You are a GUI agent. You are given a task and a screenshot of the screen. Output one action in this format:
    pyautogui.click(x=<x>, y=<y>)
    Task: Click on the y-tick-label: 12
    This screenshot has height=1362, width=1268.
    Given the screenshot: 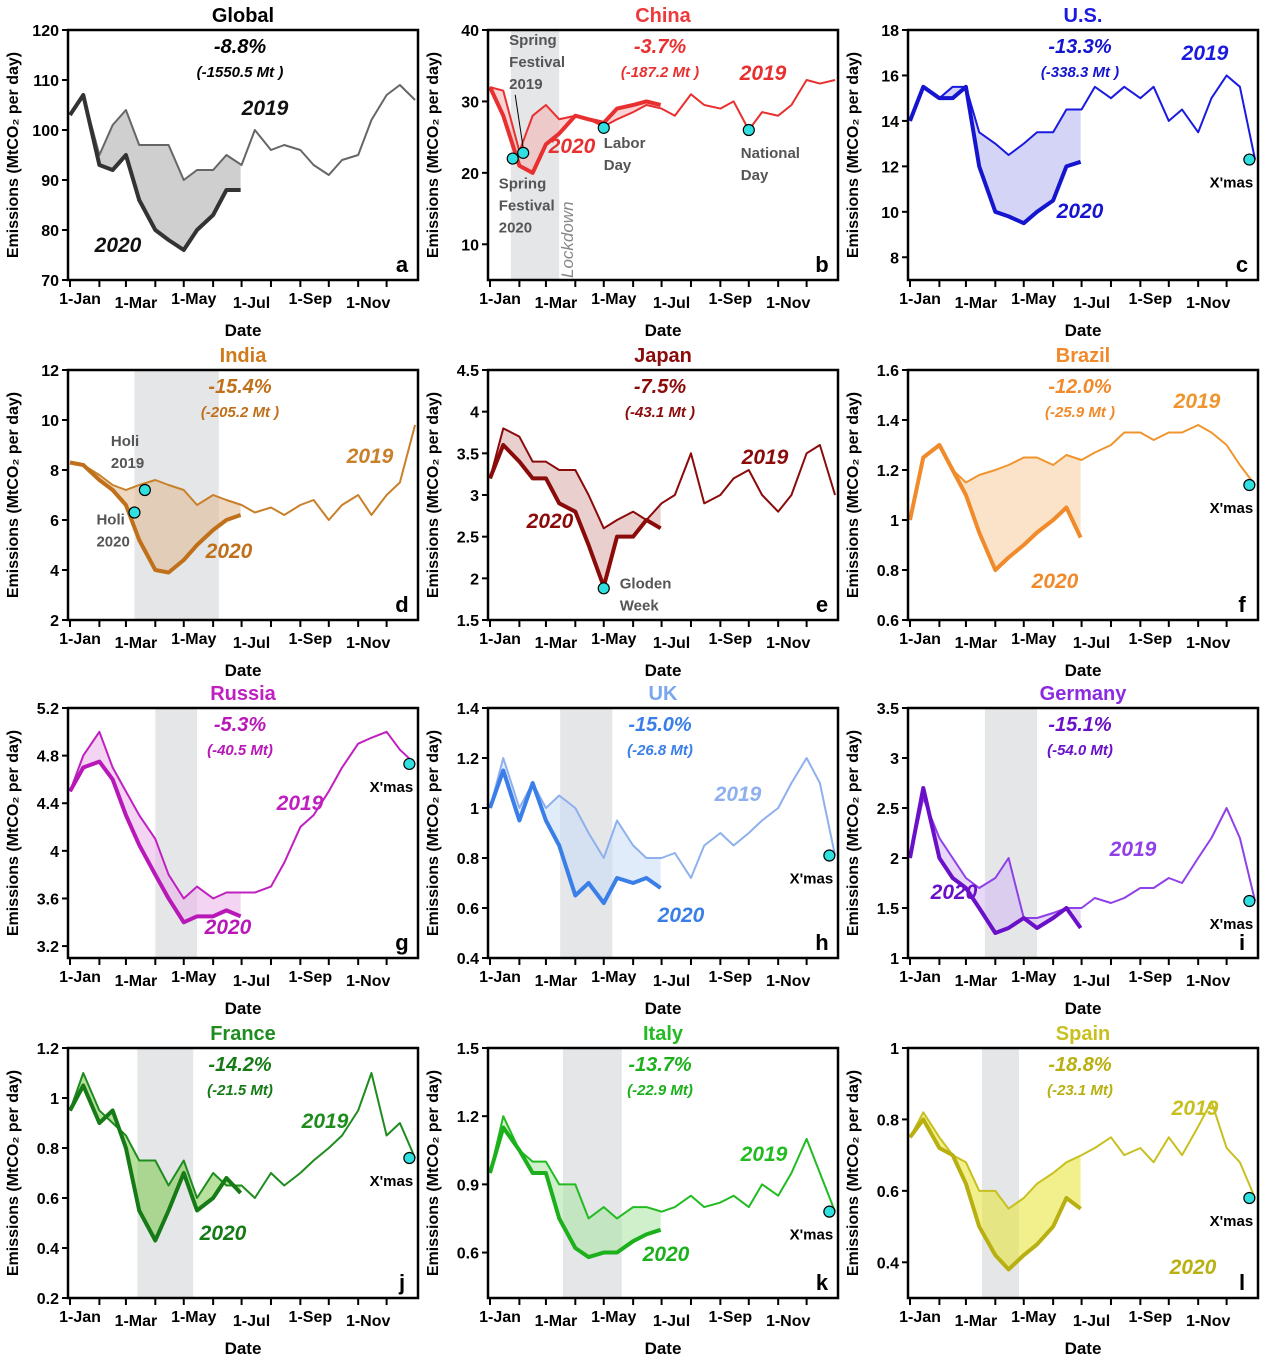 What is the action you would take?
    pyautogui.click(x=50, y=371)
    